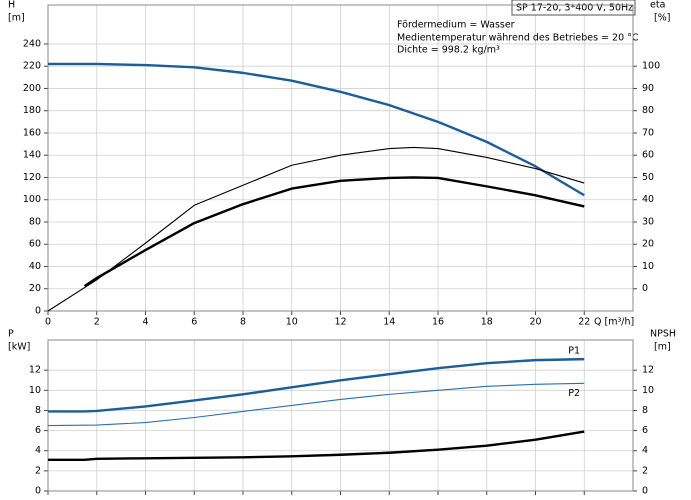 This screenshot has height=500, width=691. I want to click on x-tick-label: 2, so click(97, 322).